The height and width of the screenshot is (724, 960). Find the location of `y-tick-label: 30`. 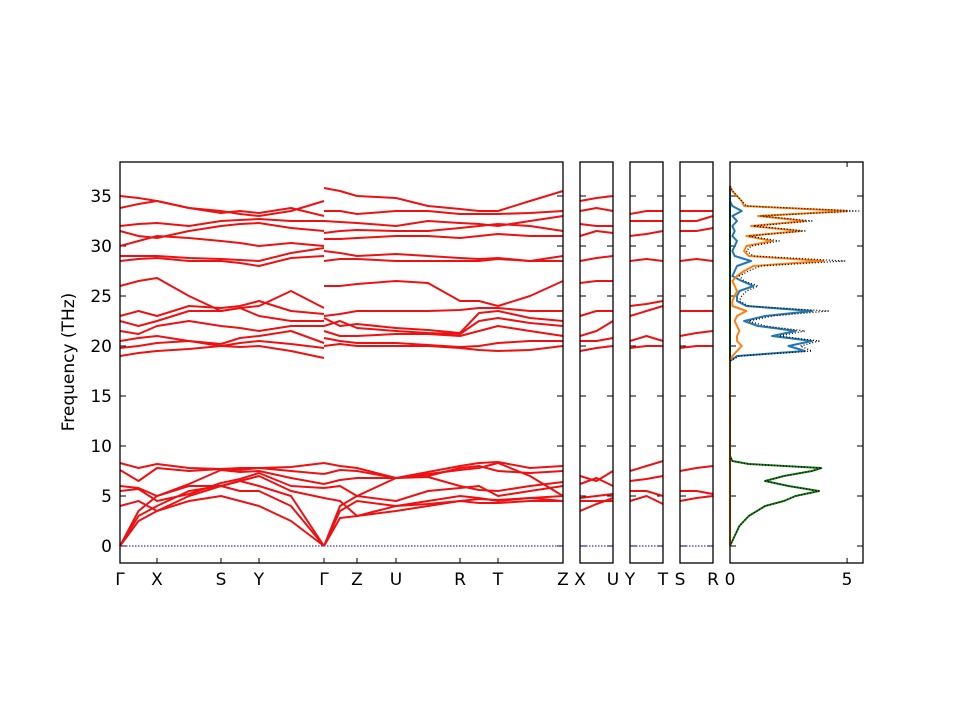

y-tick-label: 30 is located at coordinates (101, 247).